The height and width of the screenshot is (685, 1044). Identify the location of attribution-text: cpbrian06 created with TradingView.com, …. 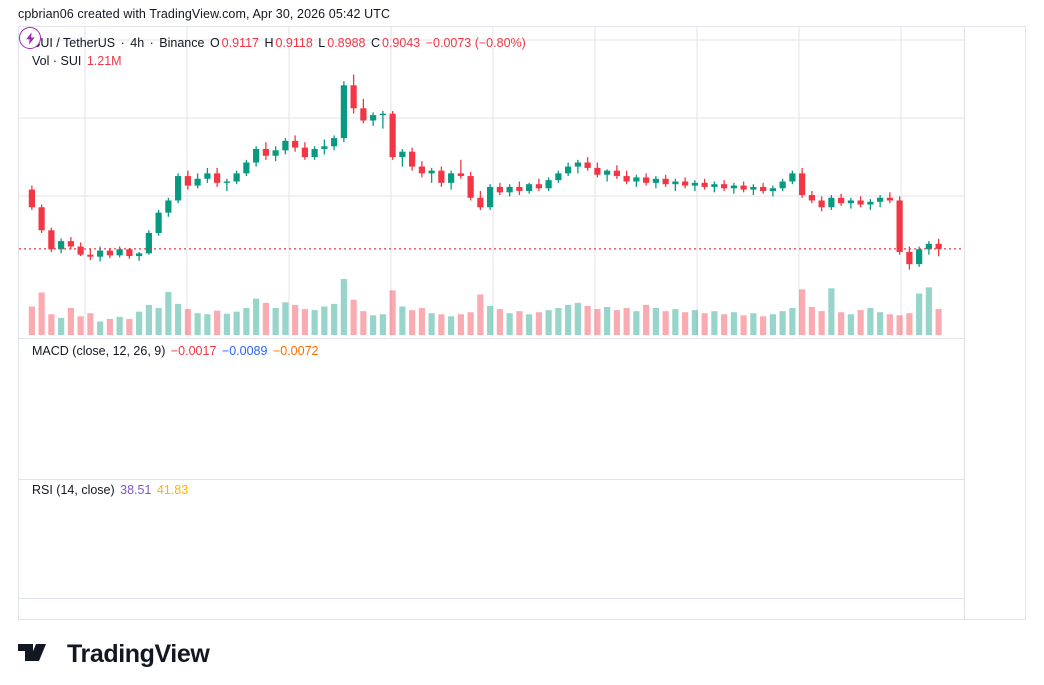
(204, 14).